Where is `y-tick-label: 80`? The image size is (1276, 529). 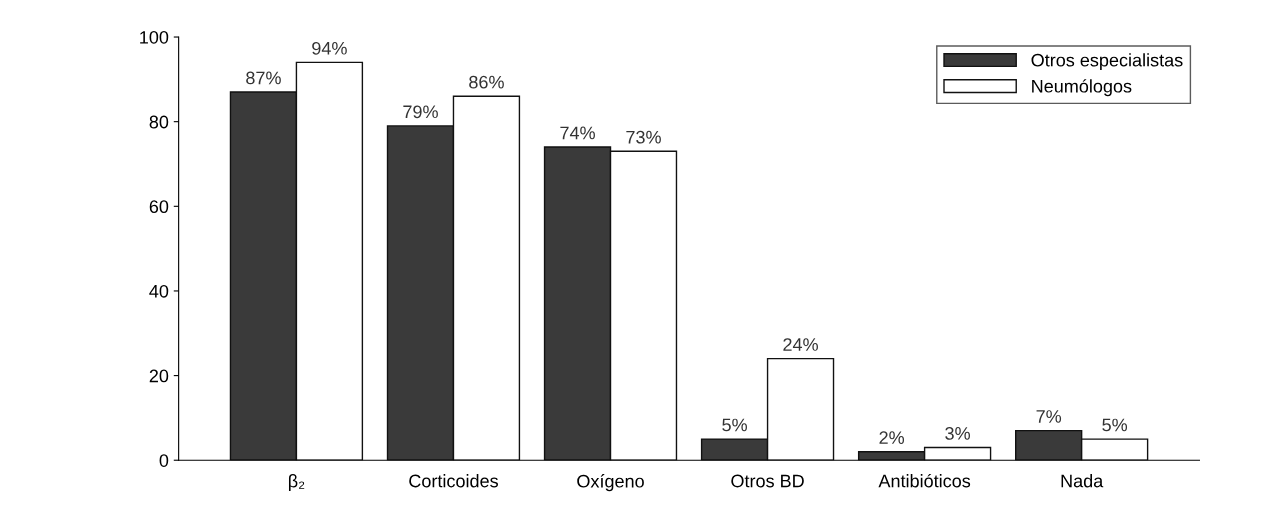
y-tick-label: 80 is located at coordinates (159, 122).